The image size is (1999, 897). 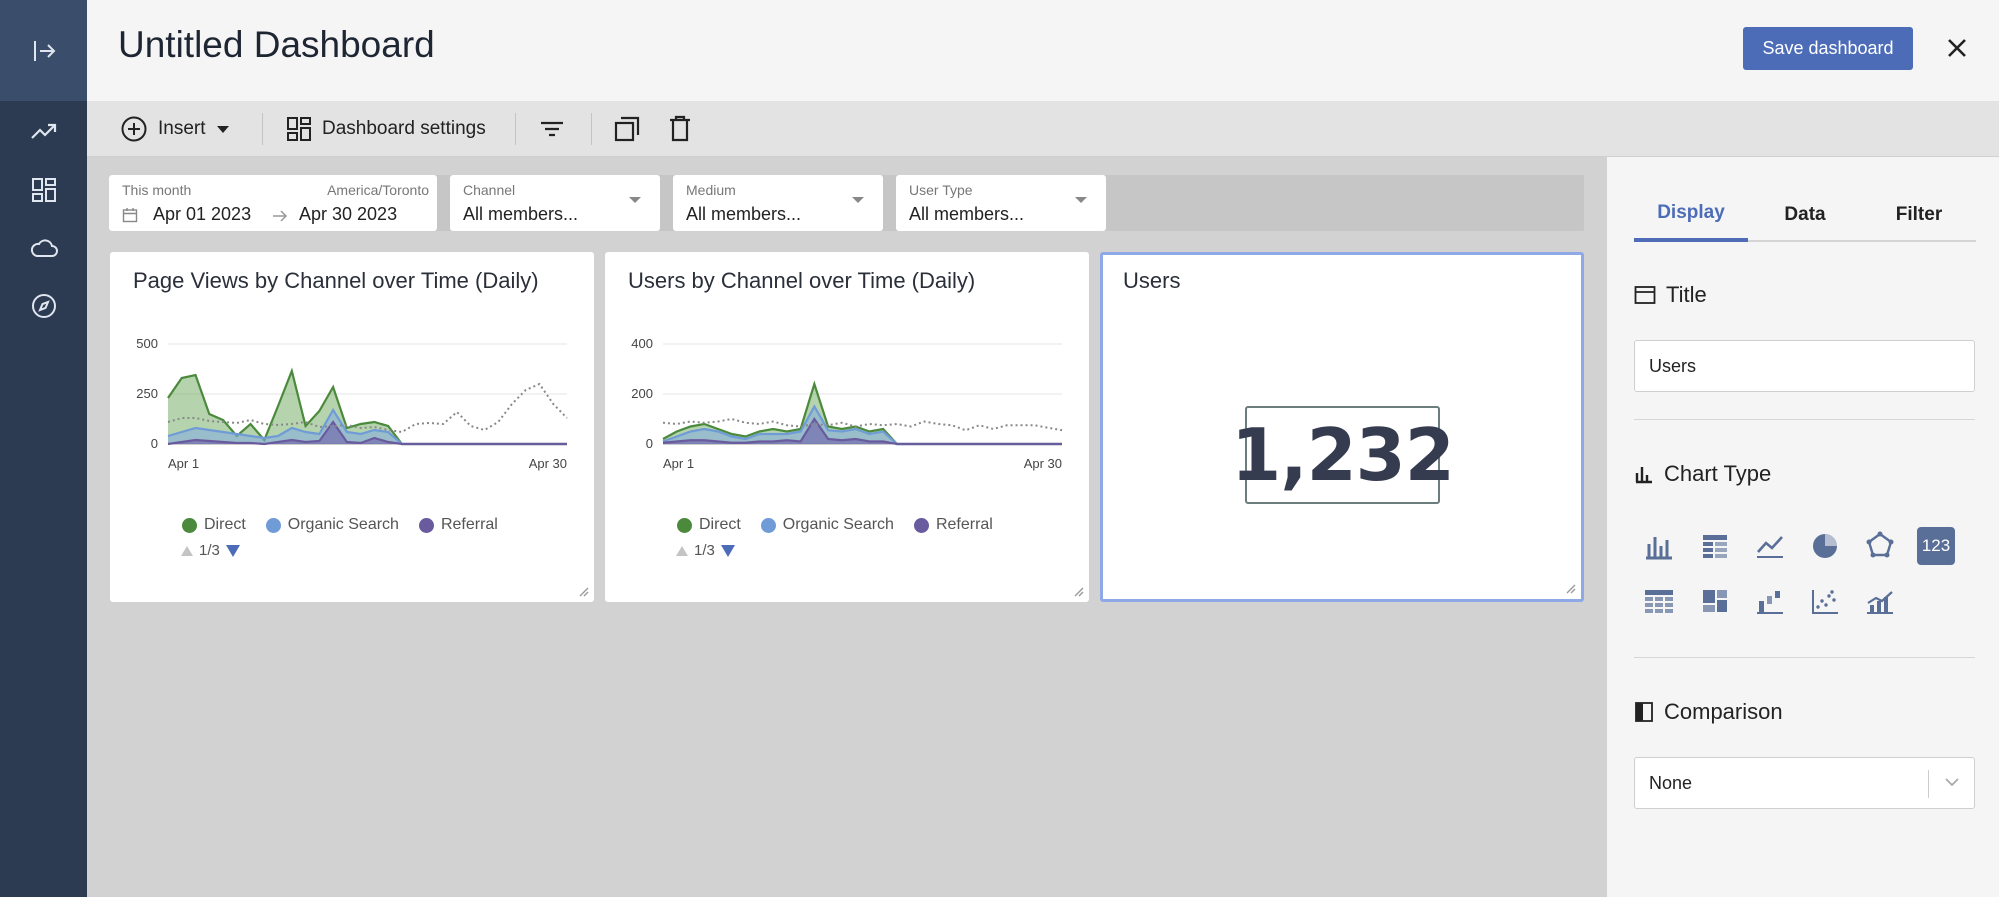 I want to click on close-button, so click(x=1957, y=48).